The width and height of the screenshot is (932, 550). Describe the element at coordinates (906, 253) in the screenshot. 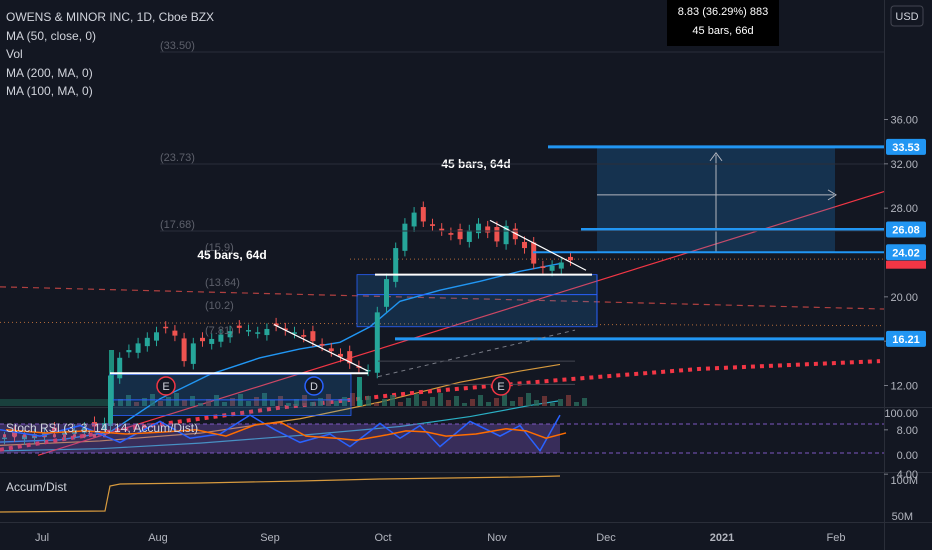

I see `price-badge-label: 24.02` at that location.